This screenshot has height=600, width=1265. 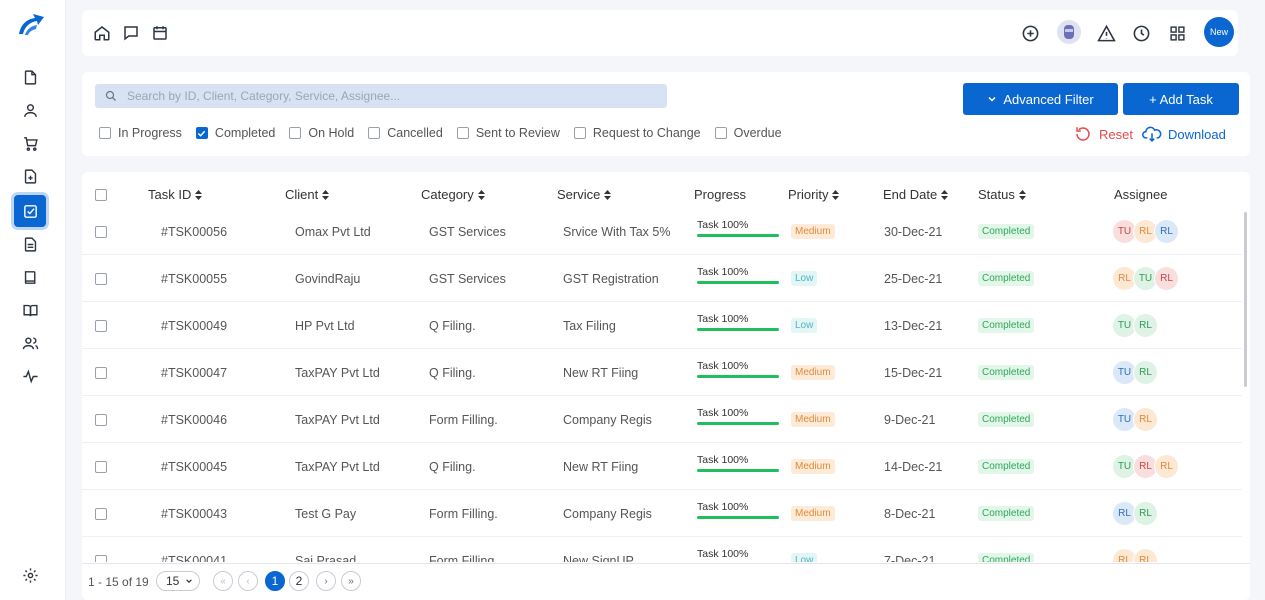 I want to click on chat-icon, so click(x=131, y=33).